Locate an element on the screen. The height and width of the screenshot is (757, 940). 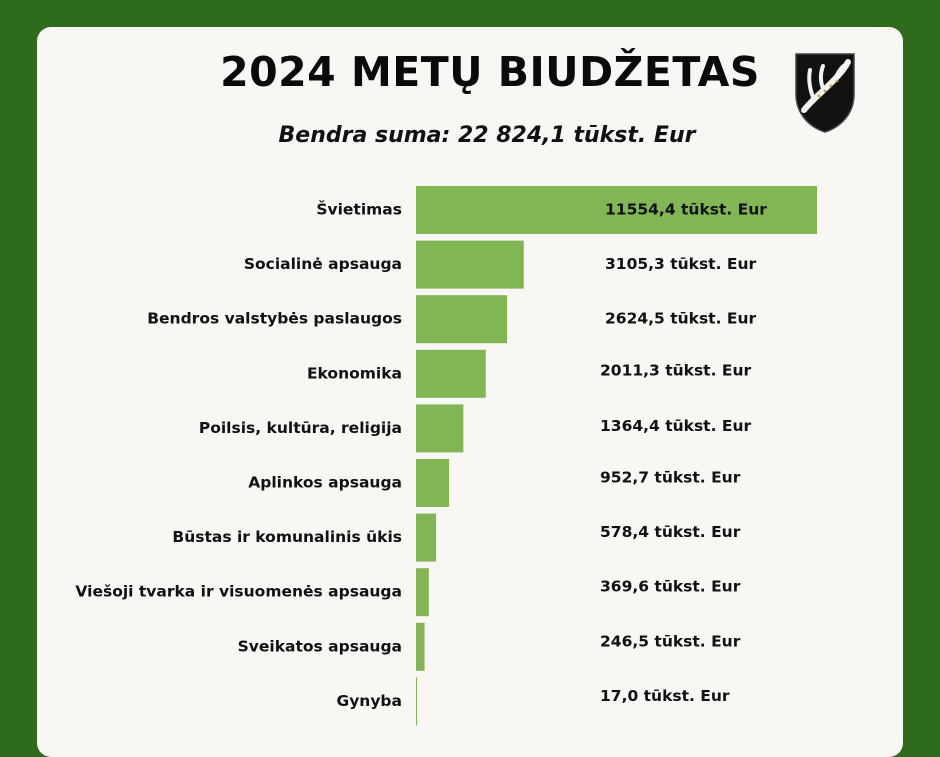
category-label-6: Būstas ir komunalinis ūkis is located at coordinates (287, 537).